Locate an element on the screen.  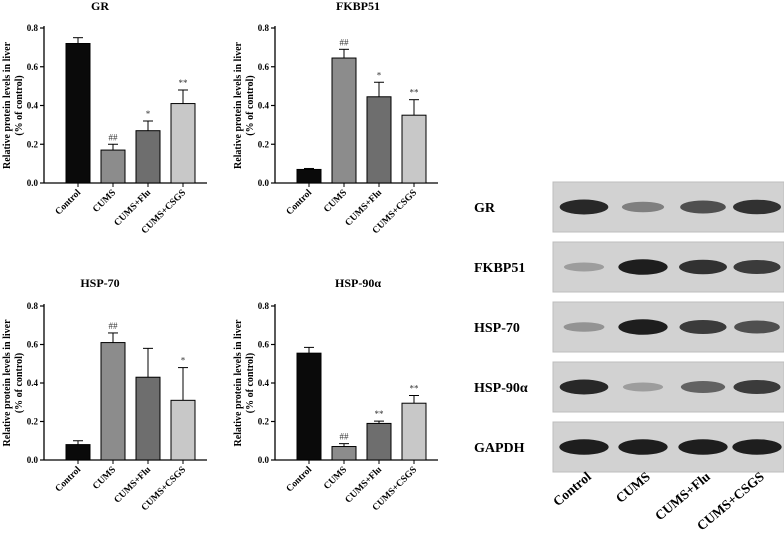
blot-row: GR is located at coordinates (629, 207).